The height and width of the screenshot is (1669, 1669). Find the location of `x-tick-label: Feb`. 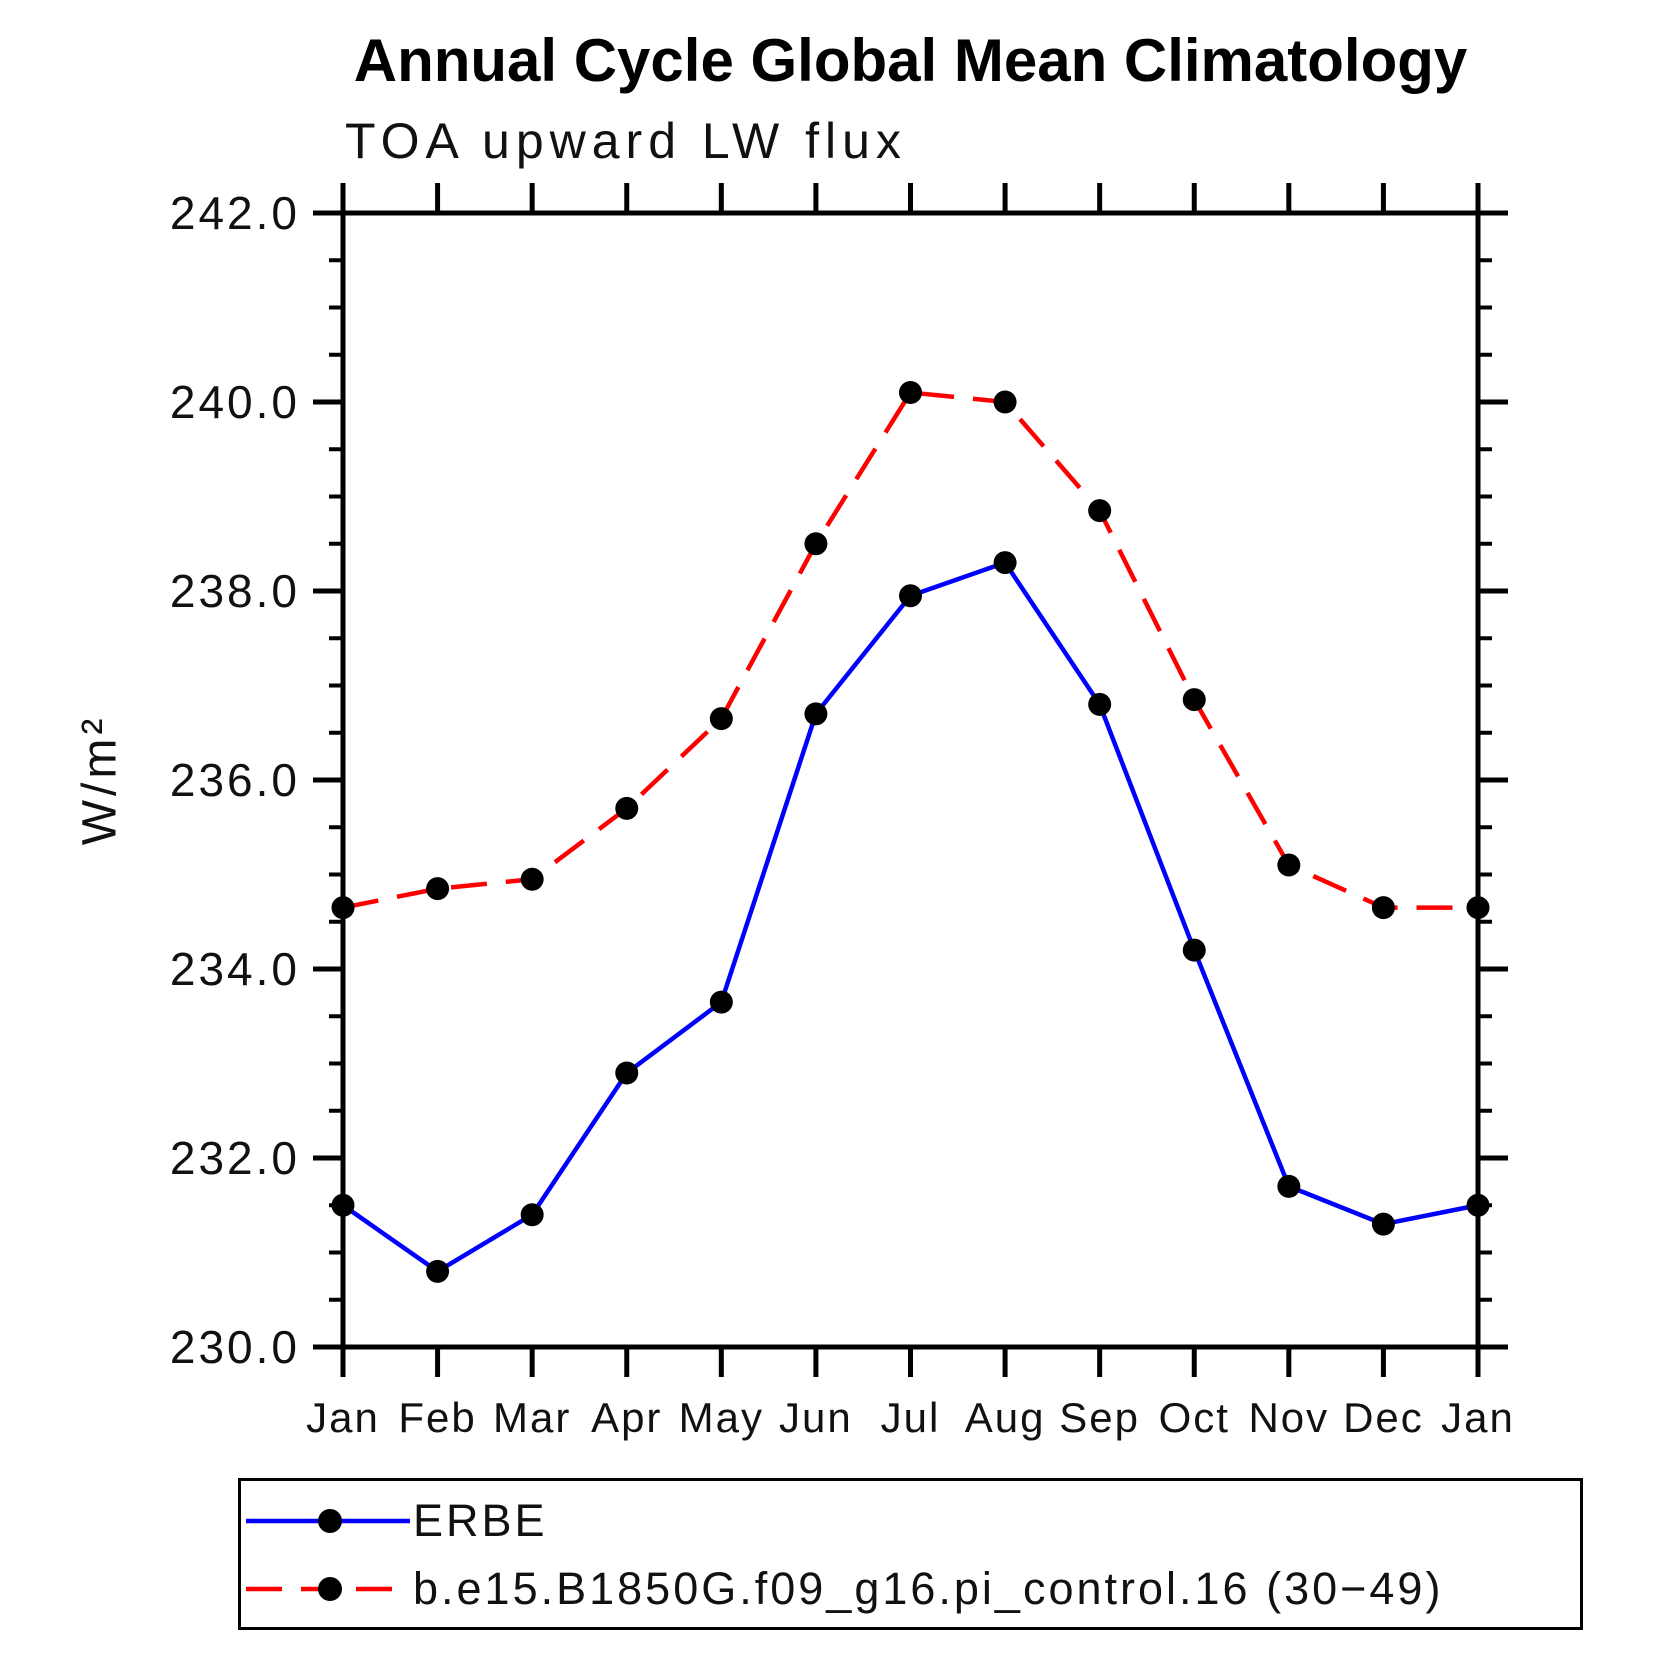

x-tick-label: Feb is located at coordinates (437, 1417).